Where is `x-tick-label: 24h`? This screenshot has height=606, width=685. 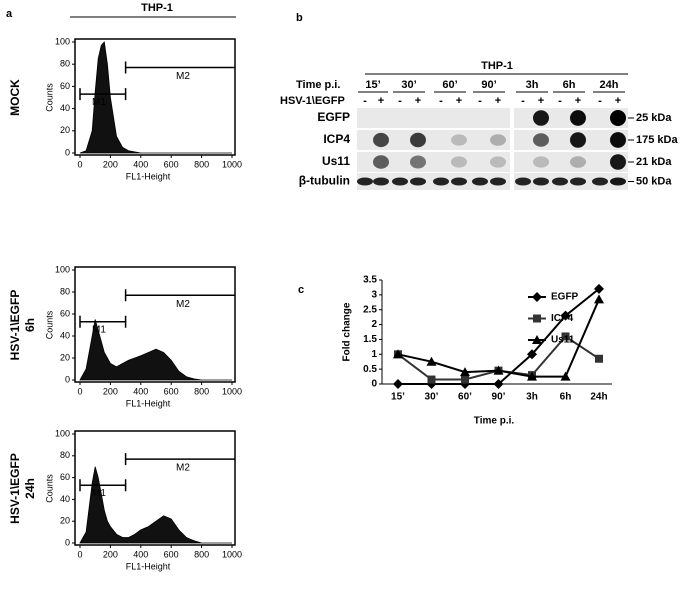
x-tick-label: 24h is located at coordinates (598, 397).